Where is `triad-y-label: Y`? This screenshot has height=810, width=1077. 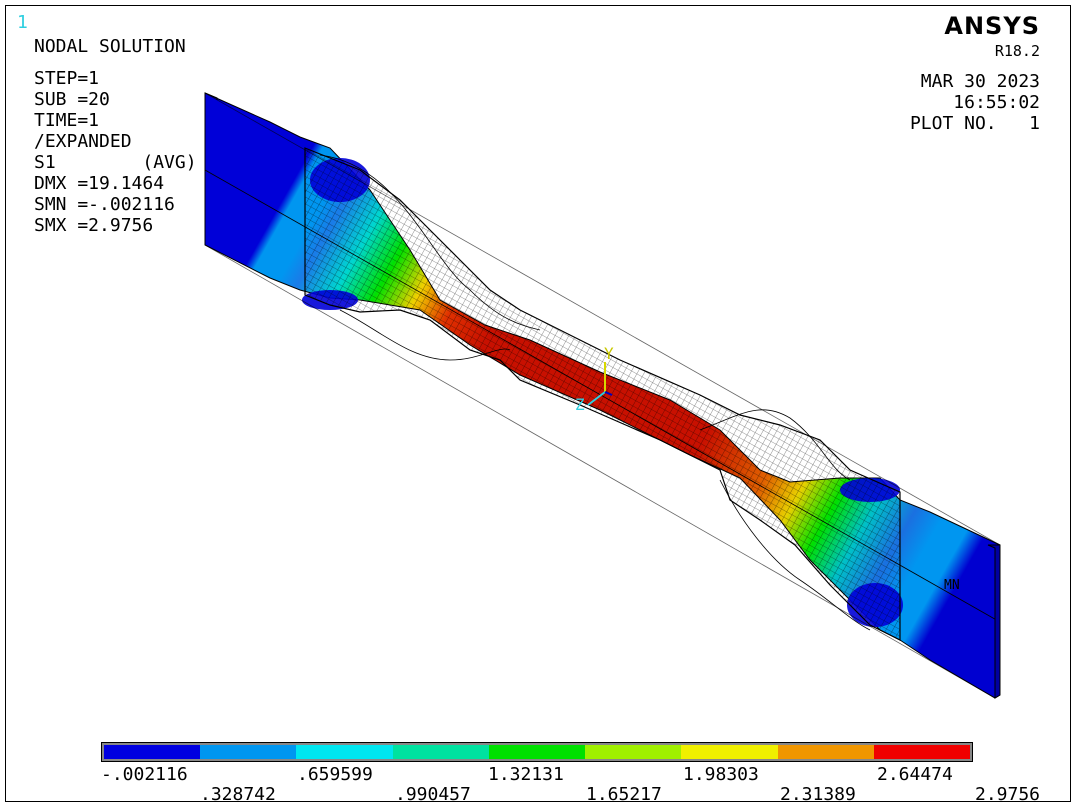
triad-y-label: Y is located at coordinates (609, 353).